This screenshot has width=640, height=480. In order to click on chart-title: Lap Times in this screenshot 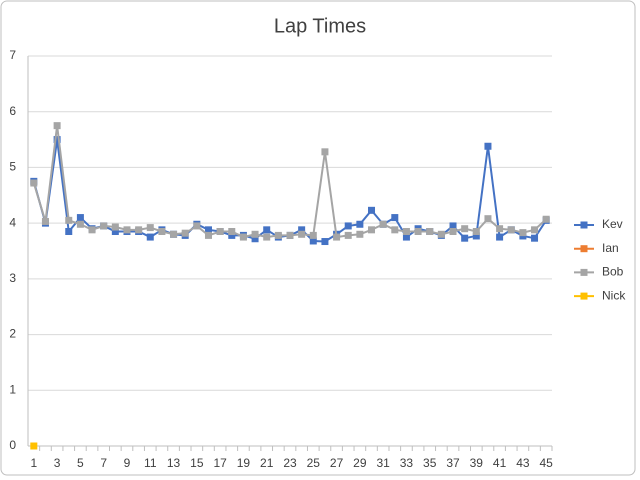, I will do `click(320, 26)`.